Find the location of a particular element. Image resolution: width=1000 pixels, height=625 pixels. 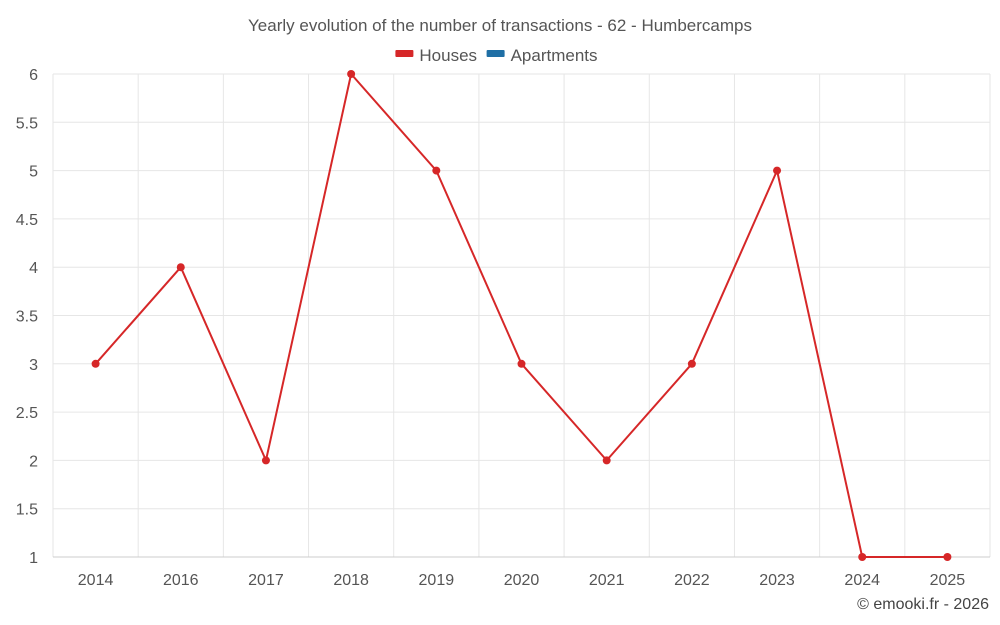

legend-item-label: Houses is located at coordinates (448, 55).